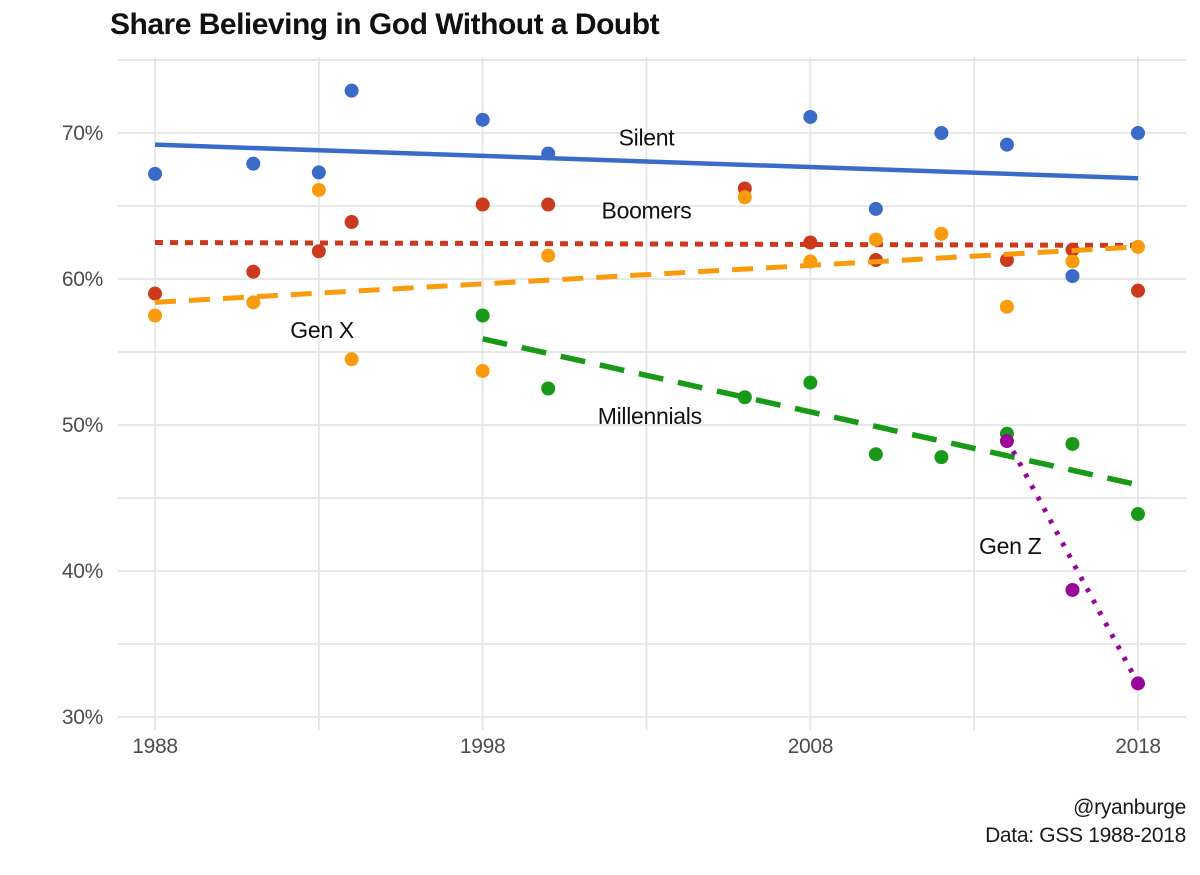 This screenshot has width=1200, height=875. I want to click on trend-line-gen-z, so click(1072, 561).